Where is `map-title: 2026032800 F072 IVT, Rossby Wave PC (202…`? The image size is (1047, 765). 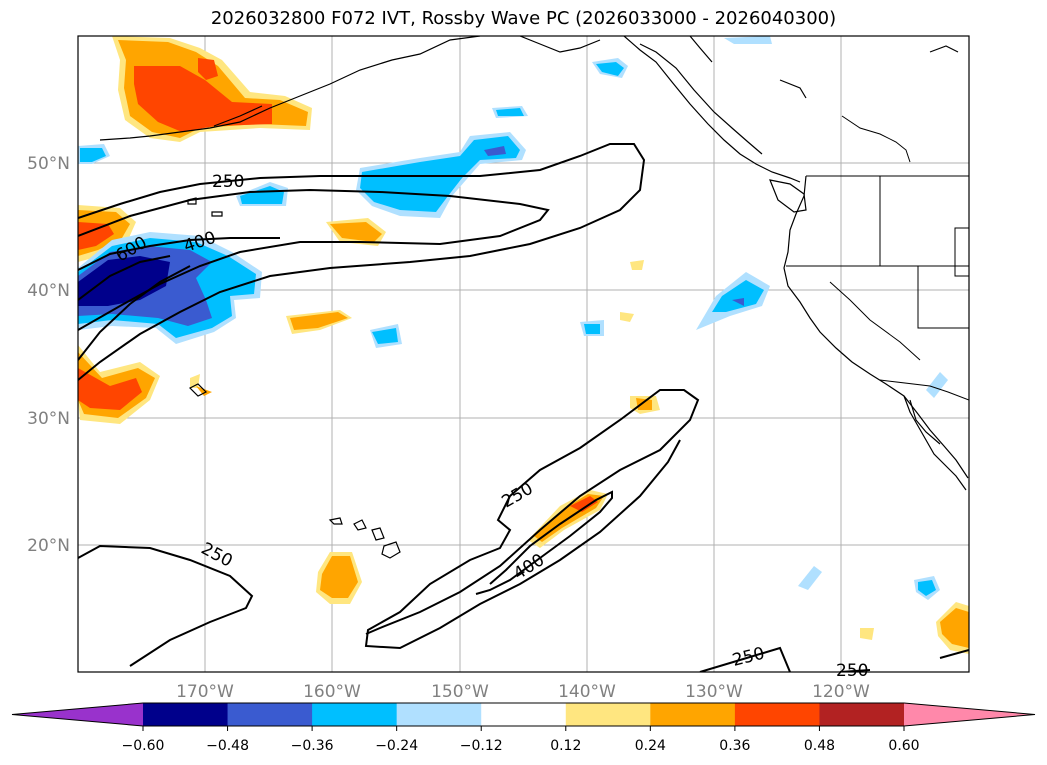 map-title: 2026032800 F072 IVT, Rossby Wave PC (202… is located at coordinates (523, 18).